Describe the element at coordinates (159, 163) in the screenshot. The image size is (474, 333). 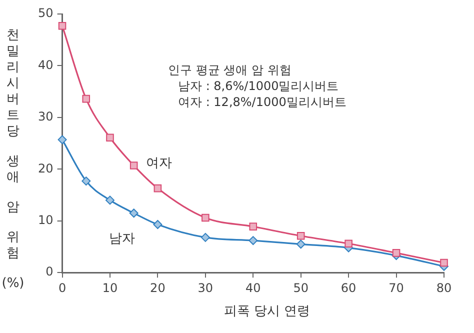
I see `series-label: 여자` at that location.